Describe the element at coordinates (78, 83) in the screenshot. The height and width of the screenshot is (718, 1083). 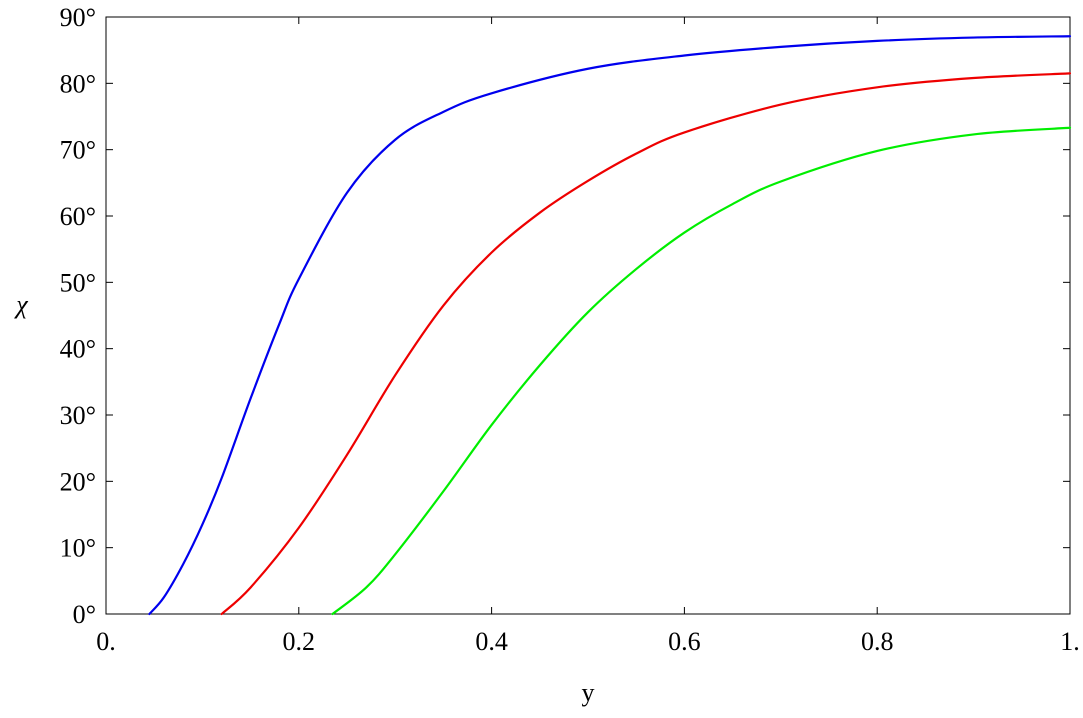
I see `y-tick-label: 80°` at that location.